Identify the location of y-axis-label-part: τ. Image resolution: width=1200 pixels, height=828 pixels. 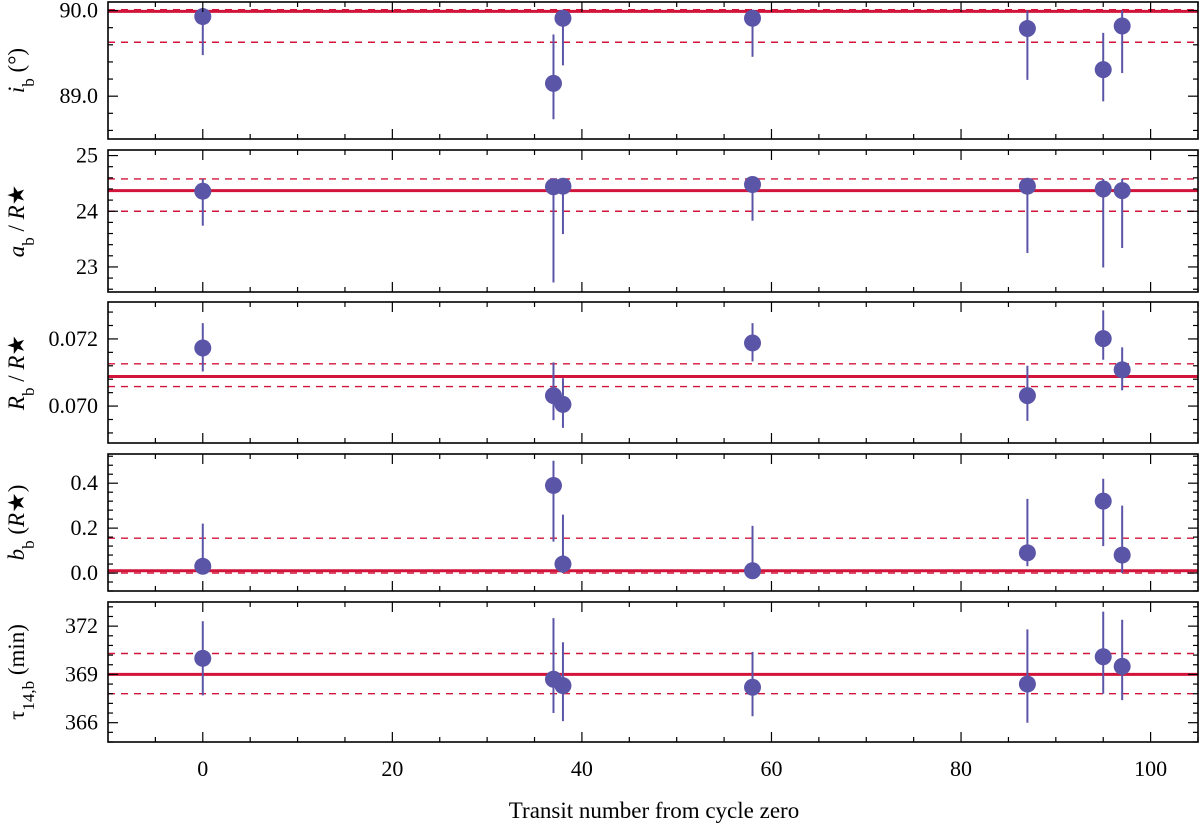
(16, 715).